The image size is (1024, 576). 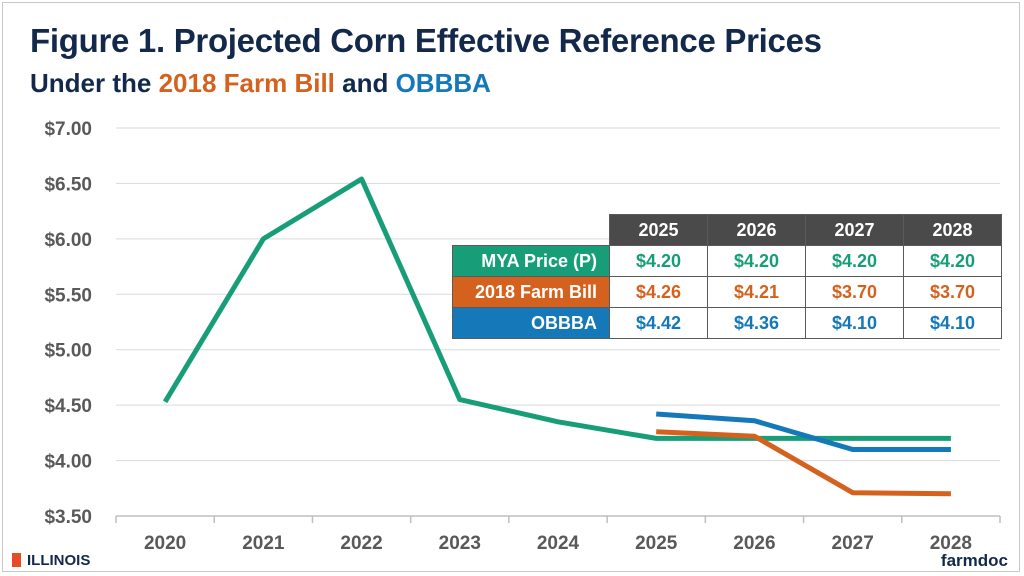 What do you see at coordinates (558, 519) in the screenshot?
I see `x-axis` at bounding box center [558, 519].